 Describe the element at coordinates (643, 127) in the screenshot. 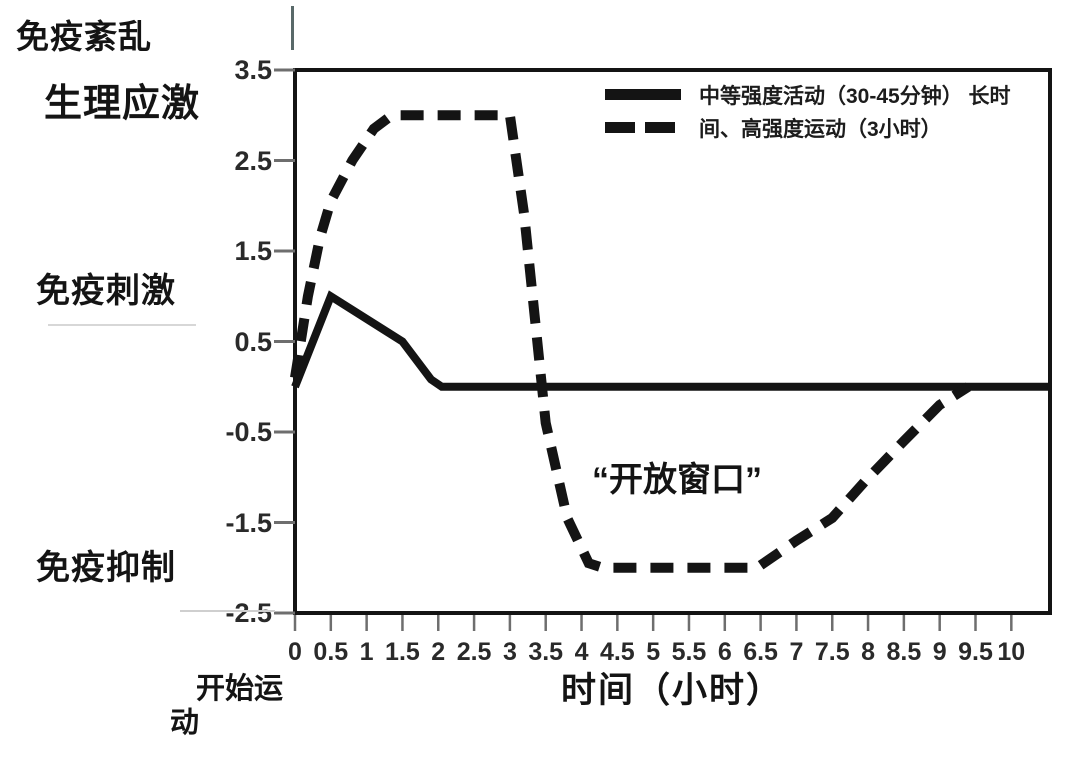

I see `legend-swatch-dashed-line` at that location.